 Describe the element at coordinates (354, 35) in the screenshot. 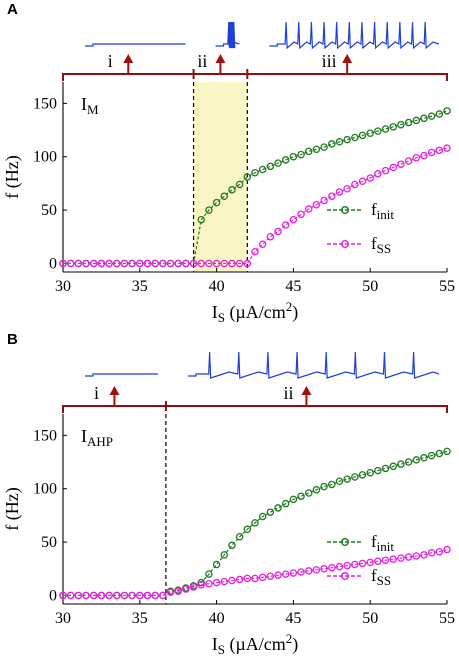

I see `voltage-trace` at that location.